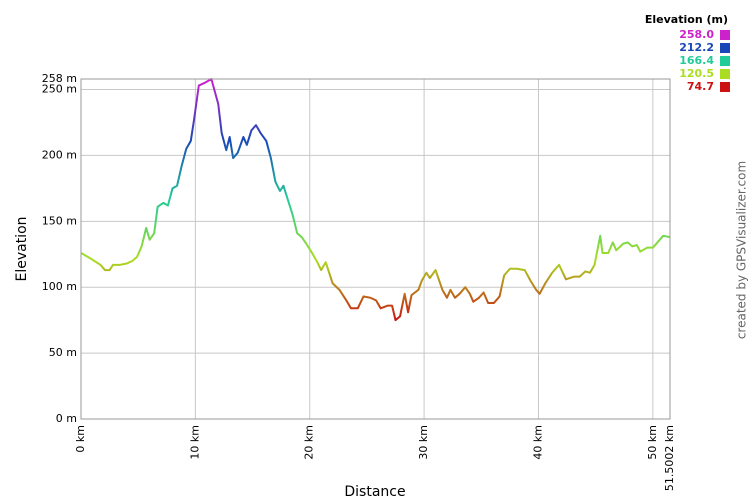 This screenshot has width=750, height=500. What do you see at coordinates (742, 250) in the screenshot?
I see `credit: created by GPSVisualizer.com` at bounding box center [742, 250].